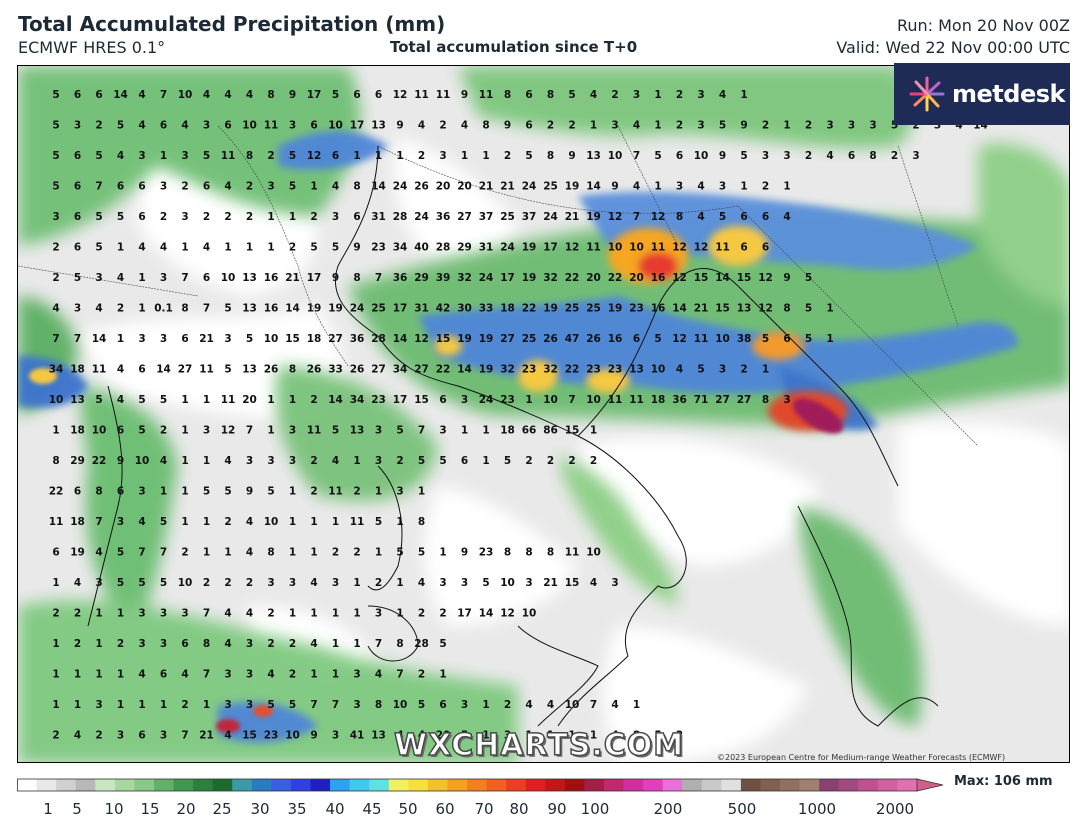 This screenshot has width=1088, height=835. I want to click on colorbar-scale, so click(480, 785).